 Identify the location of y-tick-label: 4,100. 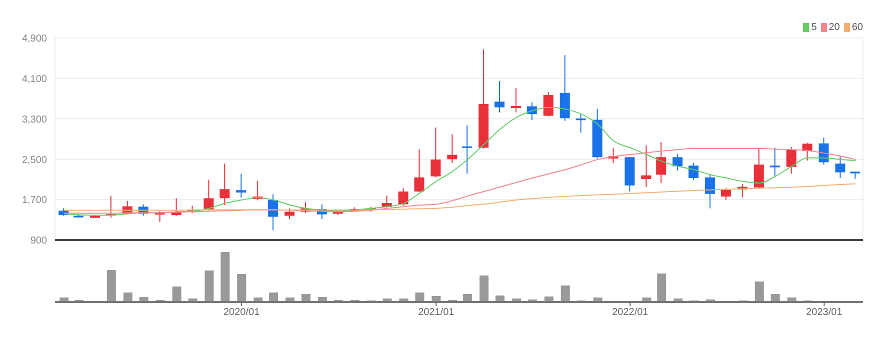
(35, 79).